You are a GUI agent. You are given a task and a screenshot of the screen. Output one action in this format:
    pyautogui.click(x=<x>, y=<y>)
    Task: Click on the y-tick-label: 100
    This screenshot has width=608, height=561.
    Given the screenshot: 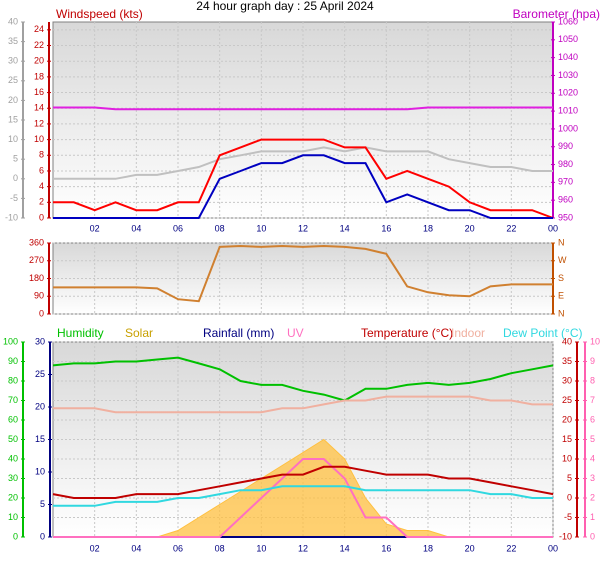 What is the action you would take?
    pyautogui.click(x=10, y=341)
    